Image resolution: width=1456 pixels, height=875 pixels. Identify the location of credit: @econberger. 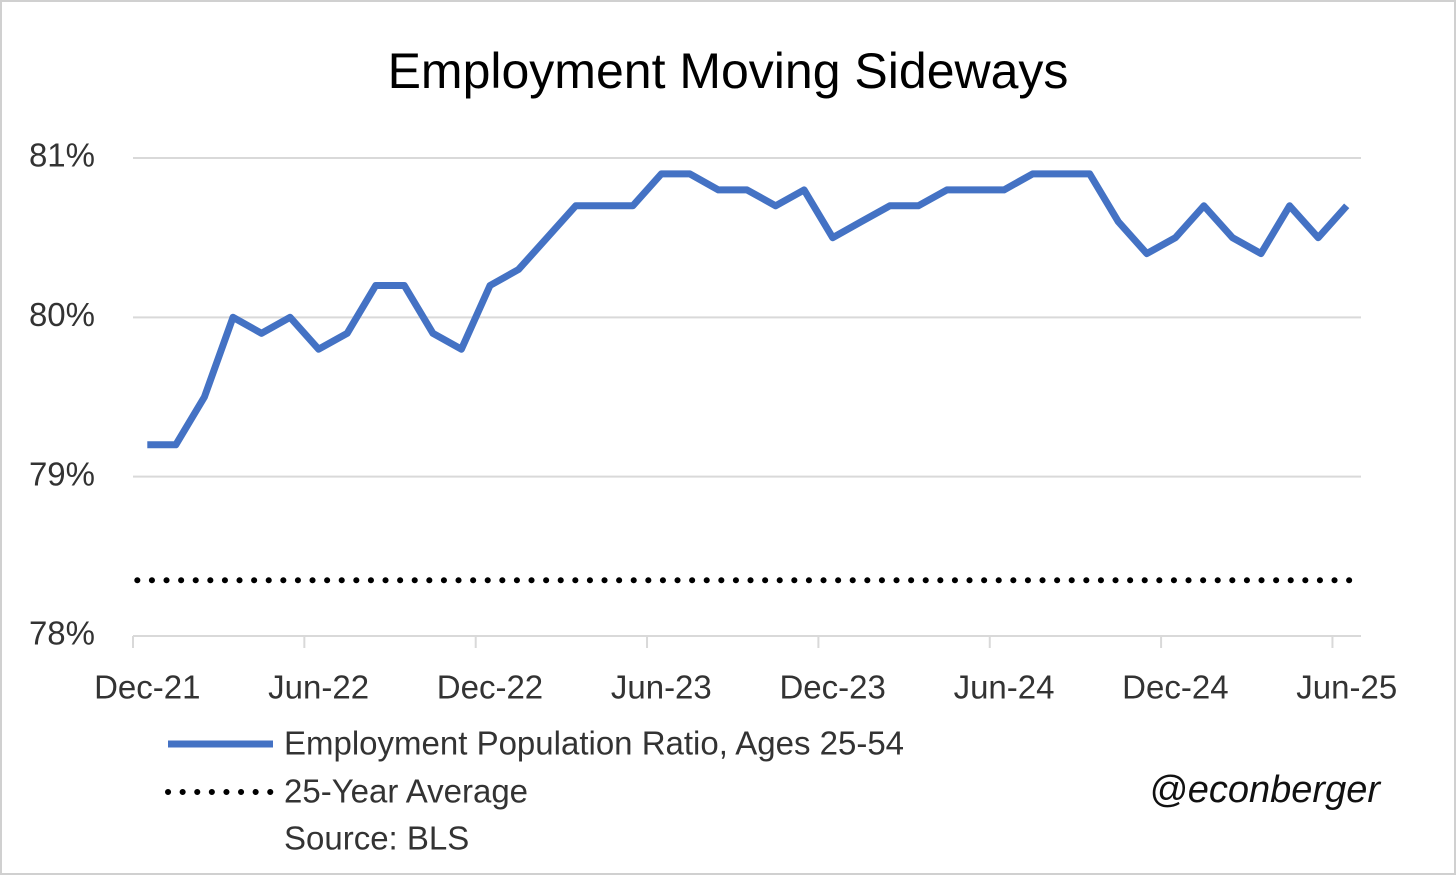
(1265, 790).